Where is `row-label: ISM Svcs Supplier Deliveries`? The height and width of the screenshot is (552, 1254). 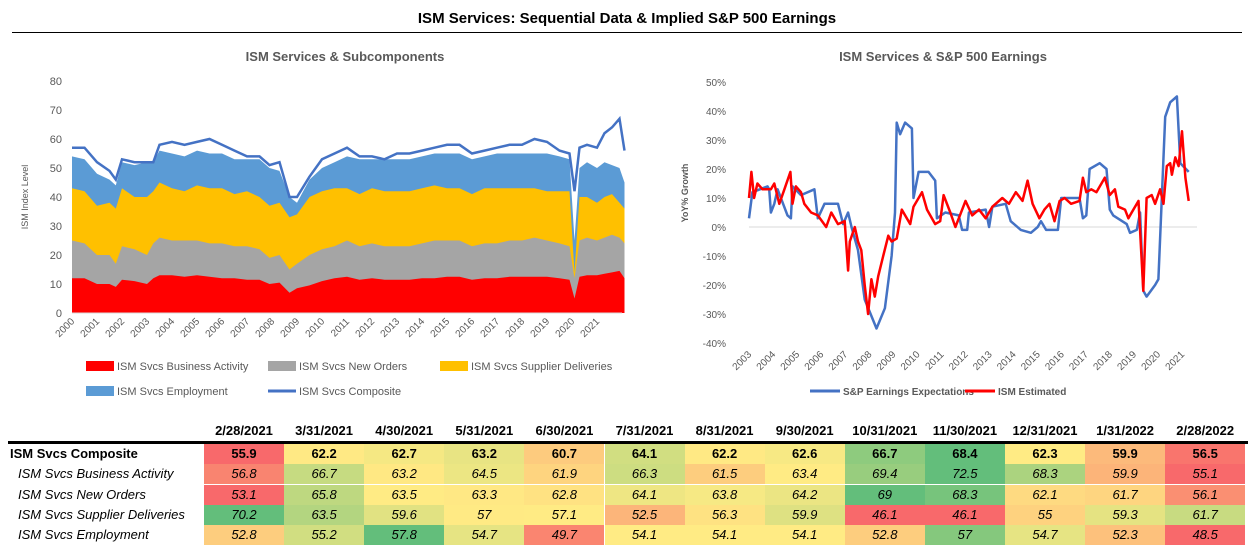
row-label: ISM Svcs Supplier Deliveries is located at coordinates (101, 514).